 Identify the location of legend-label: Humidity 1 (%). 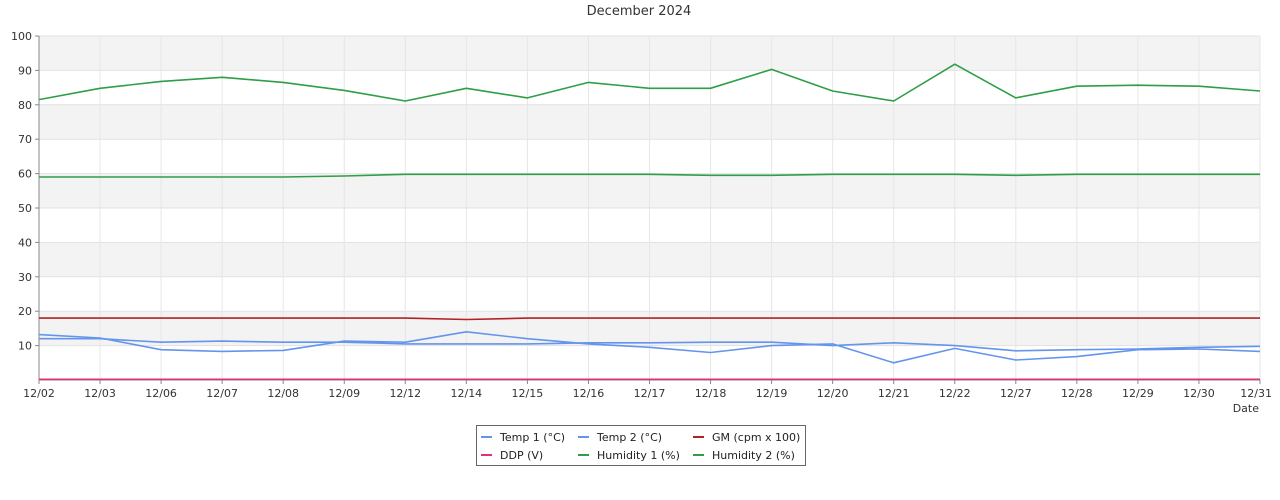
(638, 455).